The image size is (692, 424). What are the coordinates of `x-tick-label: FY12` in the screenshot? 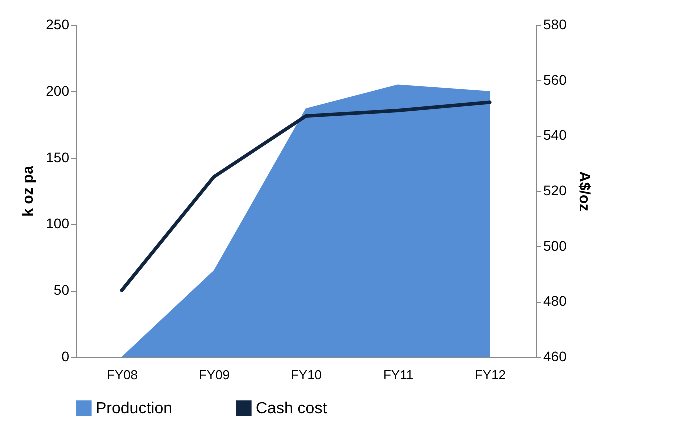 It's located at (490, 375).